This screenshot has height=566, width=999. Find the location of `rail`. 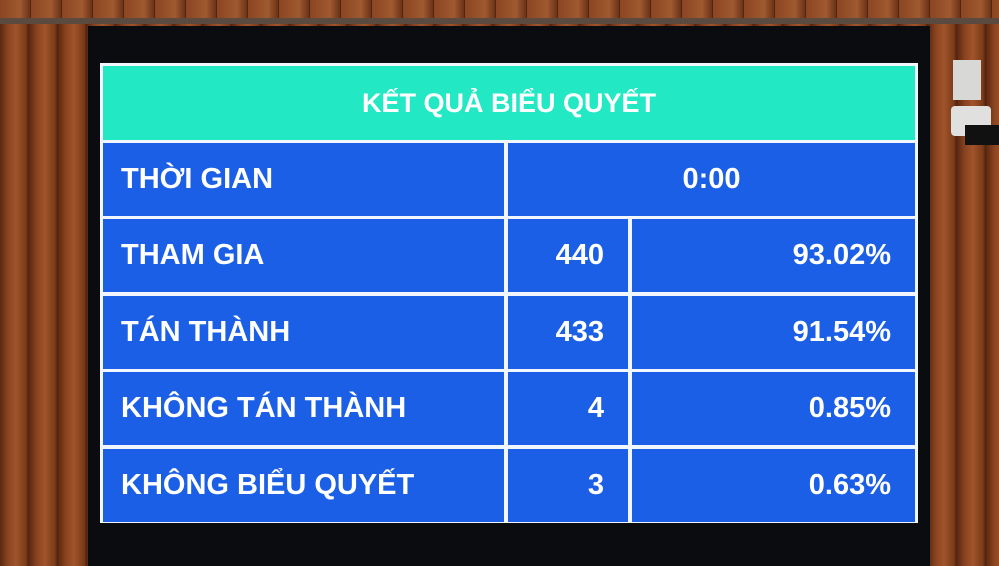

rail is located at coordinates (499, 21).